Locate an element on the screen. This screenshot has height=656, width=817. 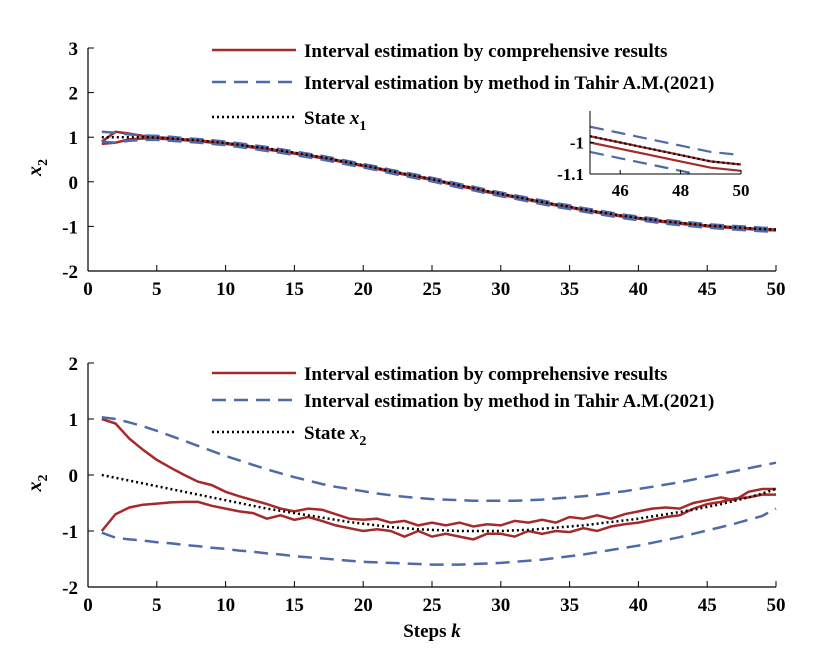
inset-x-tick-label: 46 is located at coordinates (620, 190).